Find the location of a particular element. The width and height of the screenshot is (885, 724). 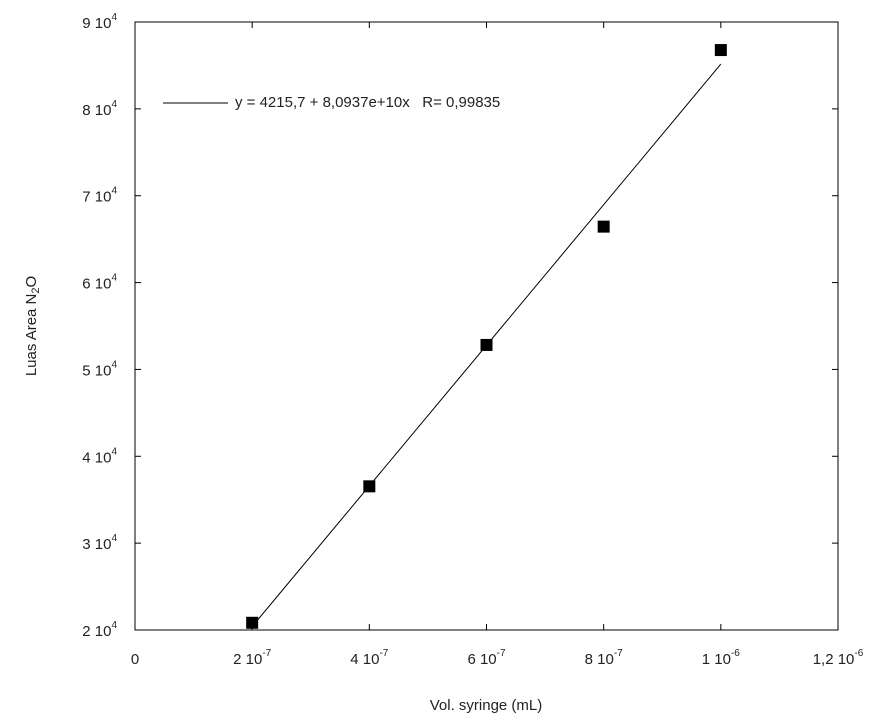

y-tick-label: 9 104 is located at coordinates (99, 22).